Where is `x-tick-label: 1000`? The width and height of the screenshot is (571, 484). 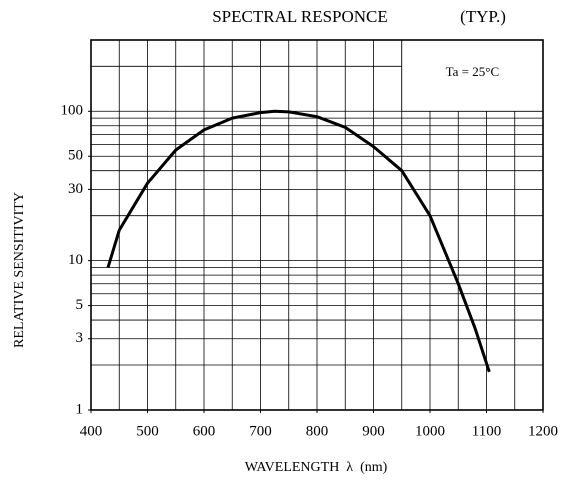 x-tick-label: 1000 is located at coordinates (430, 431).